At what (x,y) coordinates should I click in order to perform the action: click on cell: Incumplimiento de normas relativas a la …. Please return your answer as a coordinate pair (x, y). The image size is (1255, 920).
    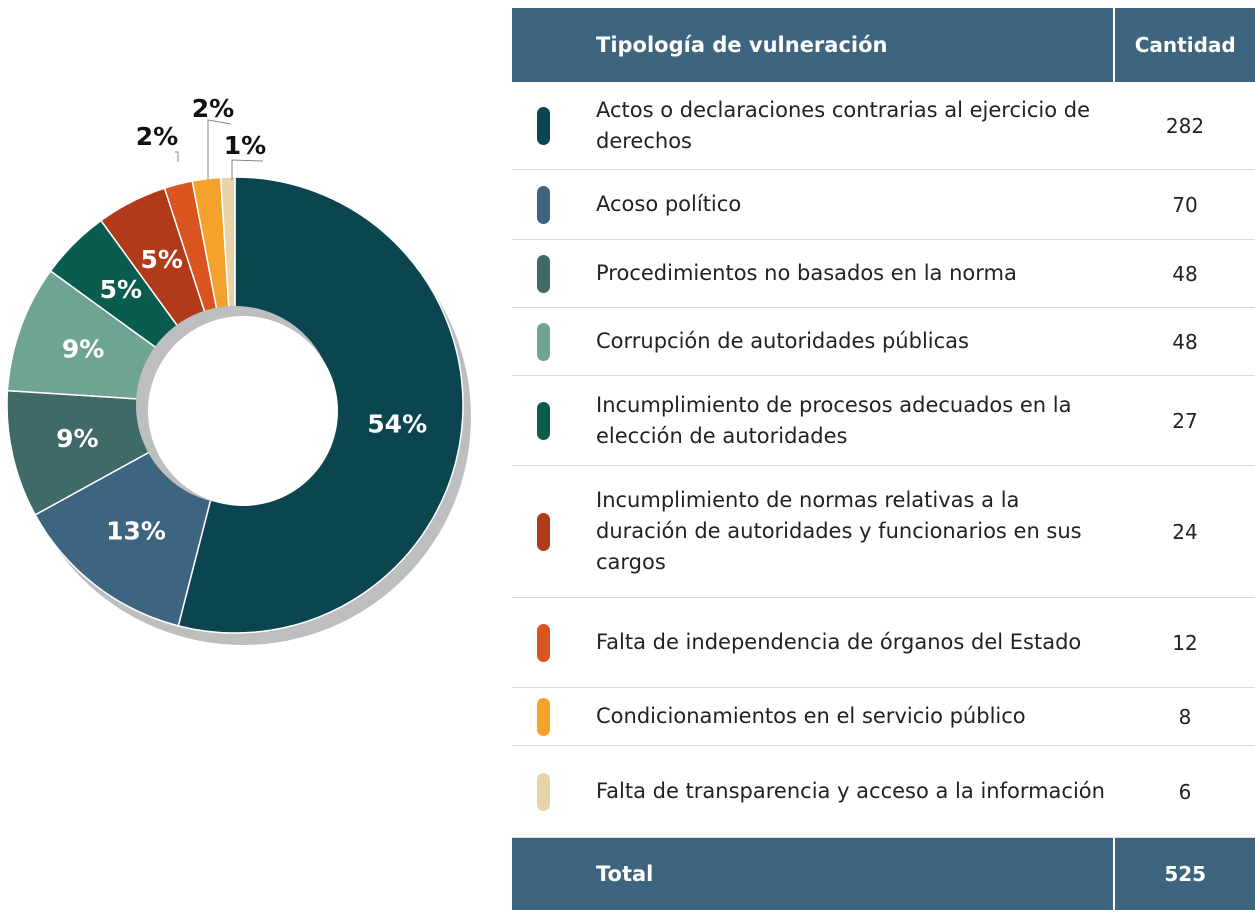
    Looking at the image, I should click on (839, 531).